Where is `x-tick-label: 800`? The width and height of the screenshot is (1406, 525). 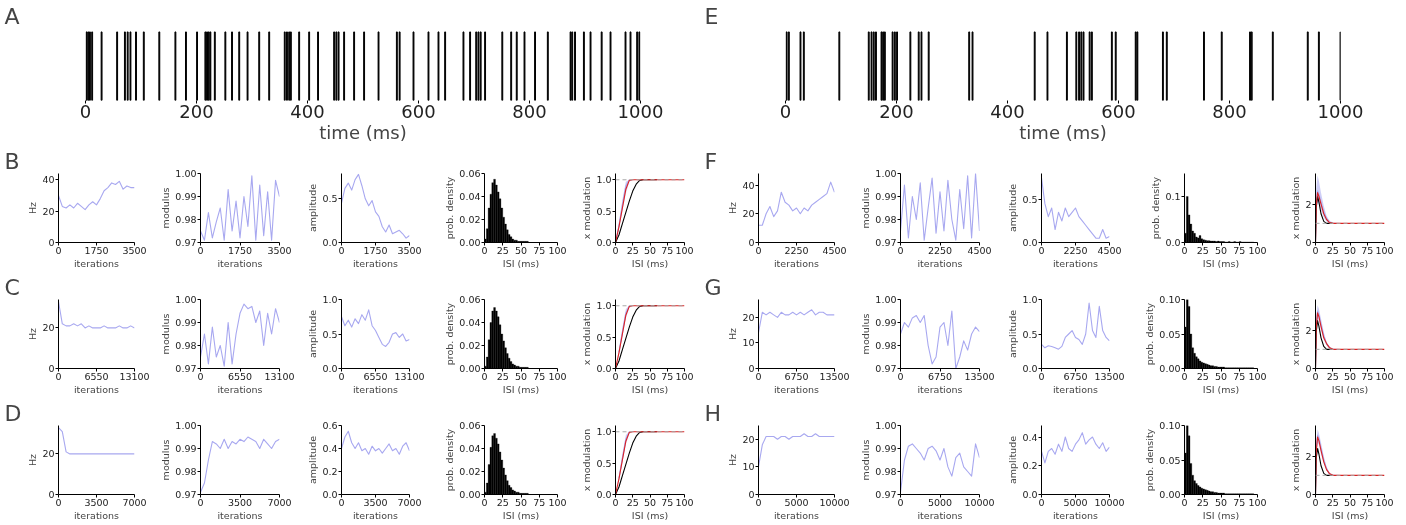 x-tick-label: 800 is located at coordinates (1229, 111).